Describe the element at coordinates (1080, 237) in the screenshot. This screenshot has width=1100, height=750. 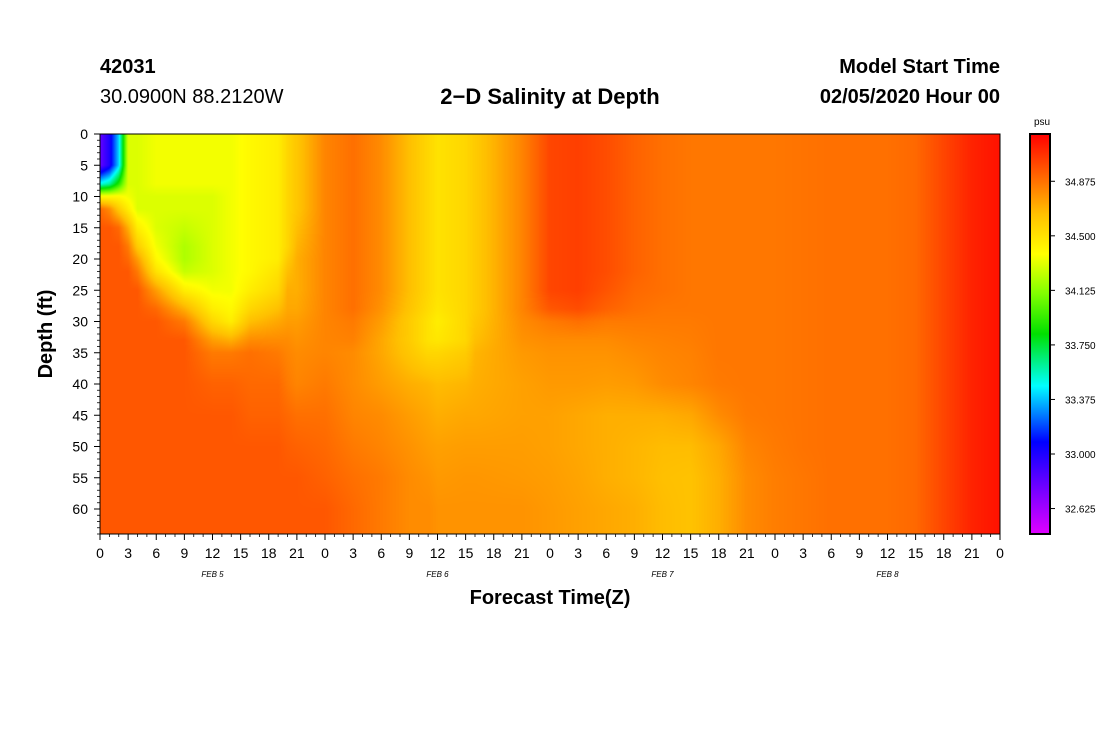
I see `colorbar-tick-label: 34.500` at that location.